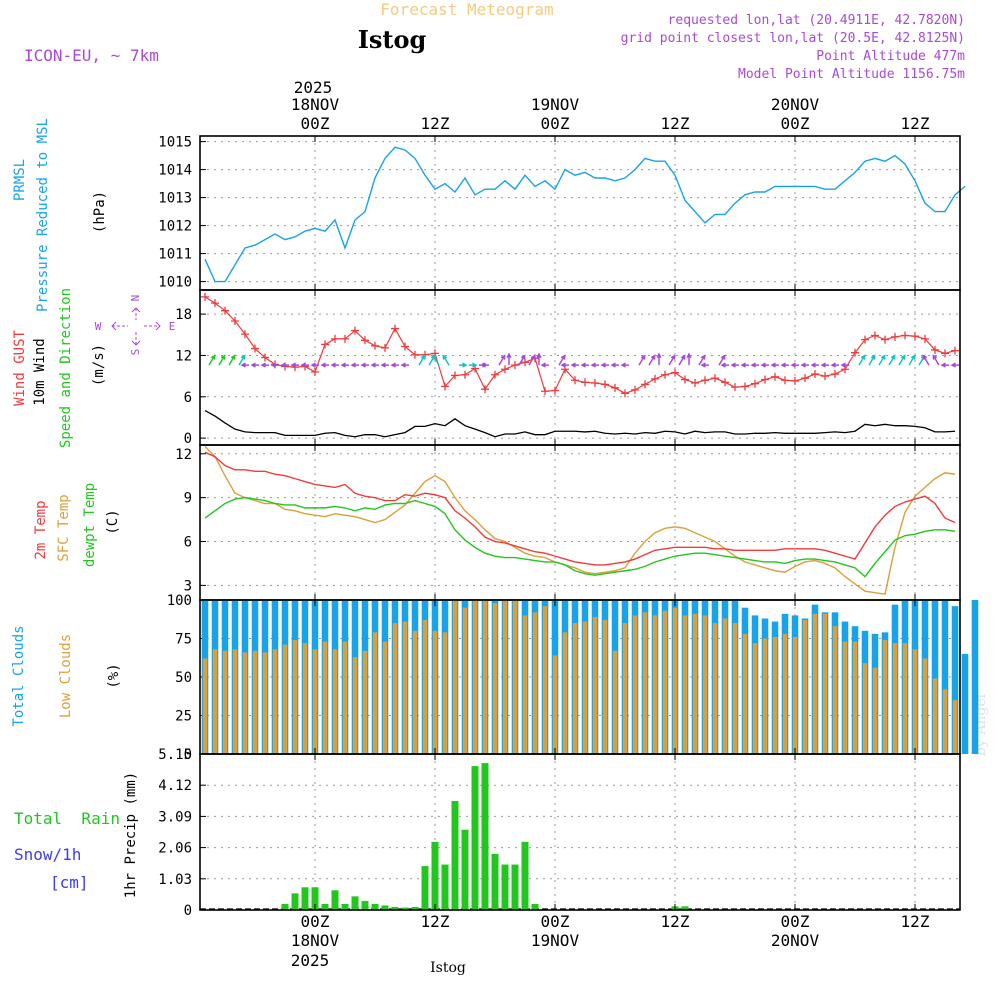 The width and height of the screenshot is (1000, 1000). Describe the element at coordinates (466, 9) in the screenshot. I see `chart-title: Forecast Meteogram` at that location.